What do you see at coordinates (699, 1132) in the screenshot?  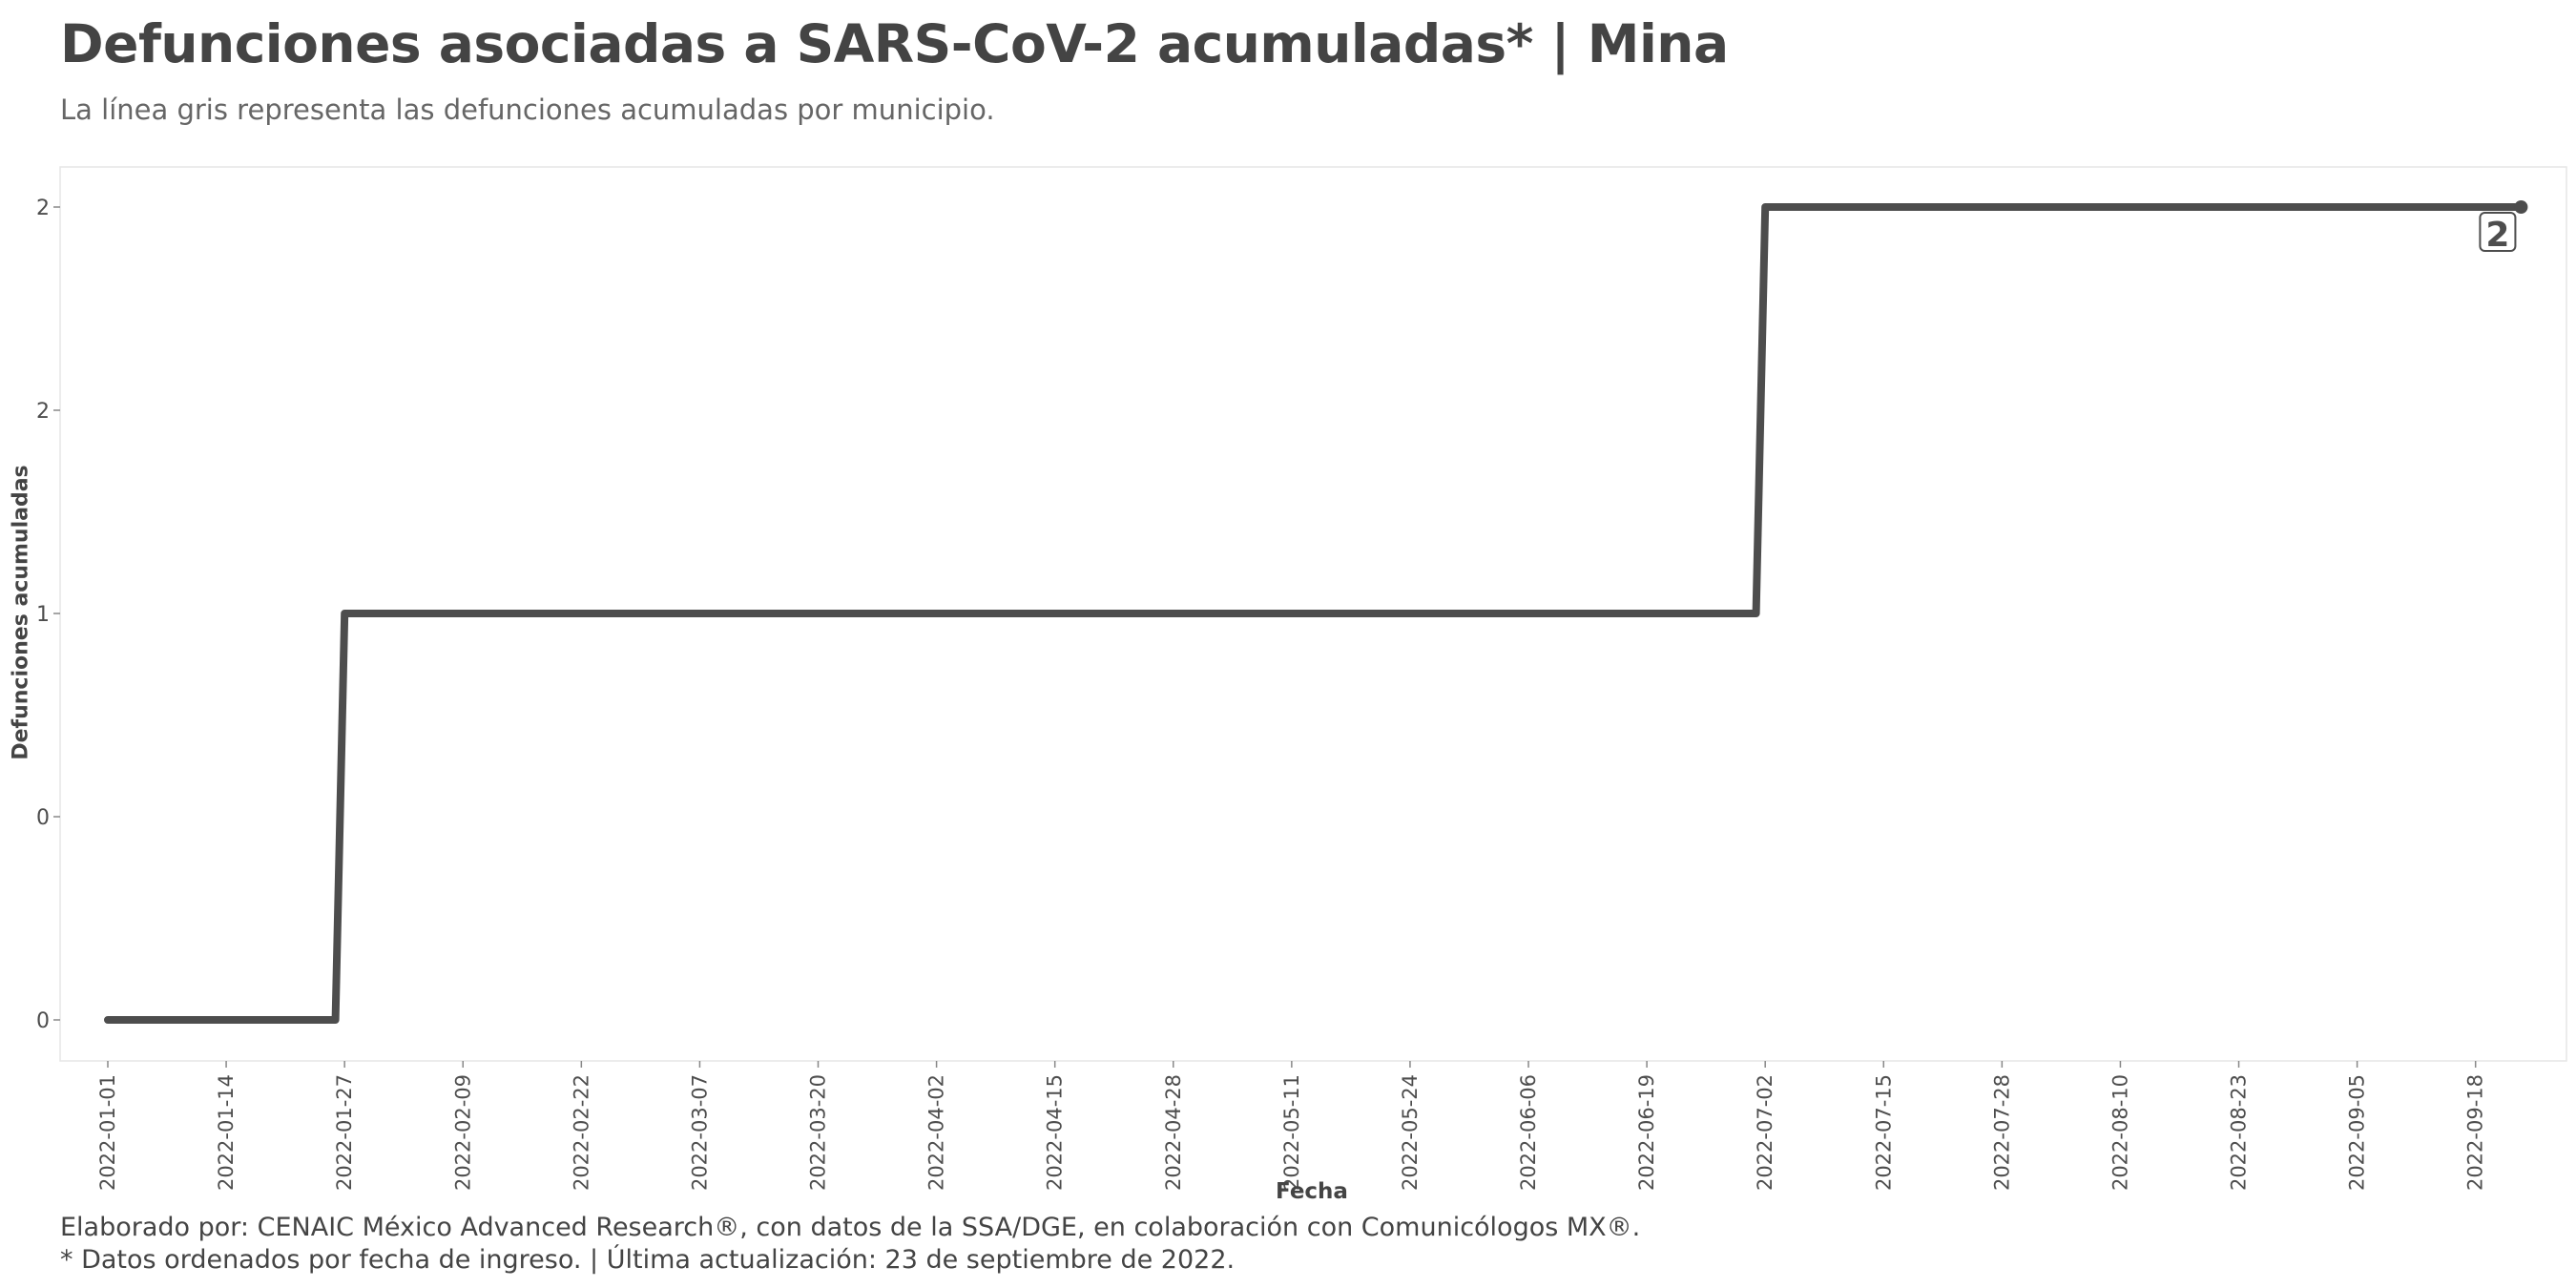 I see `x-tick-label: 2022-03-07` at bounding box center [699, 1132].